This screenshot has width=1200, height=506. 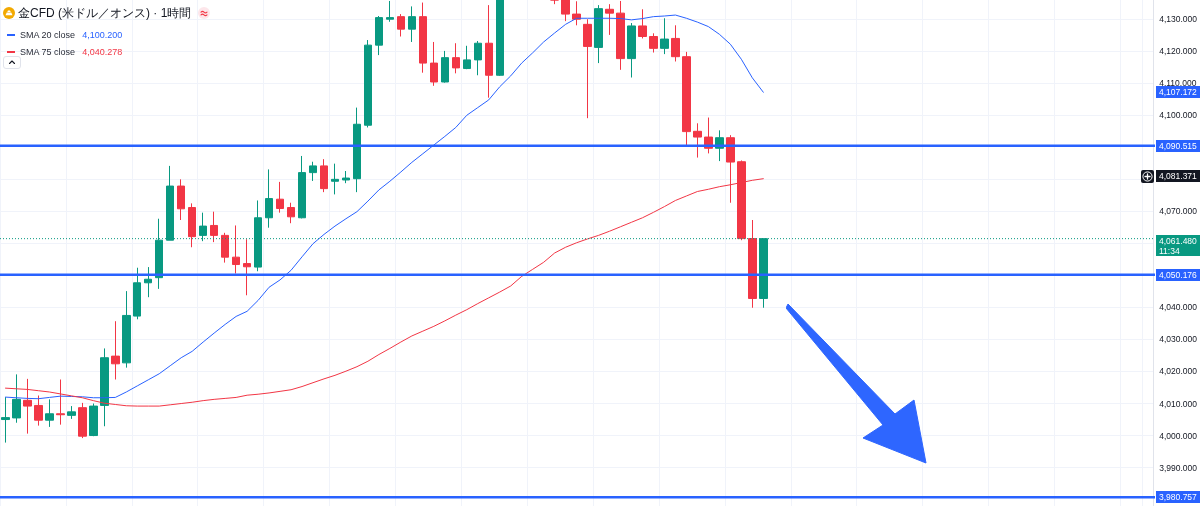 I want to click on text: 金CFD (米ドル／オンス) · 1時間, so click(x=105, y=13).